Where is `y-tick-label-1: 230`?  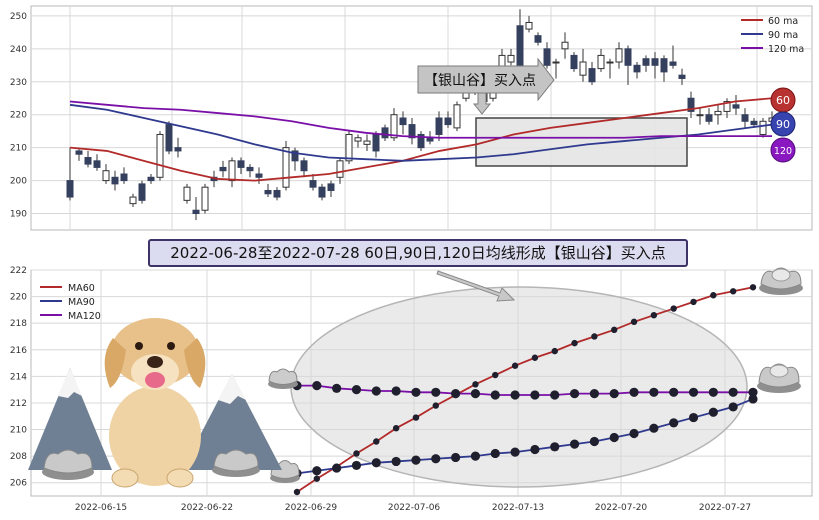
y-tick-label-1: 230 is located at coordinates (18, 83).